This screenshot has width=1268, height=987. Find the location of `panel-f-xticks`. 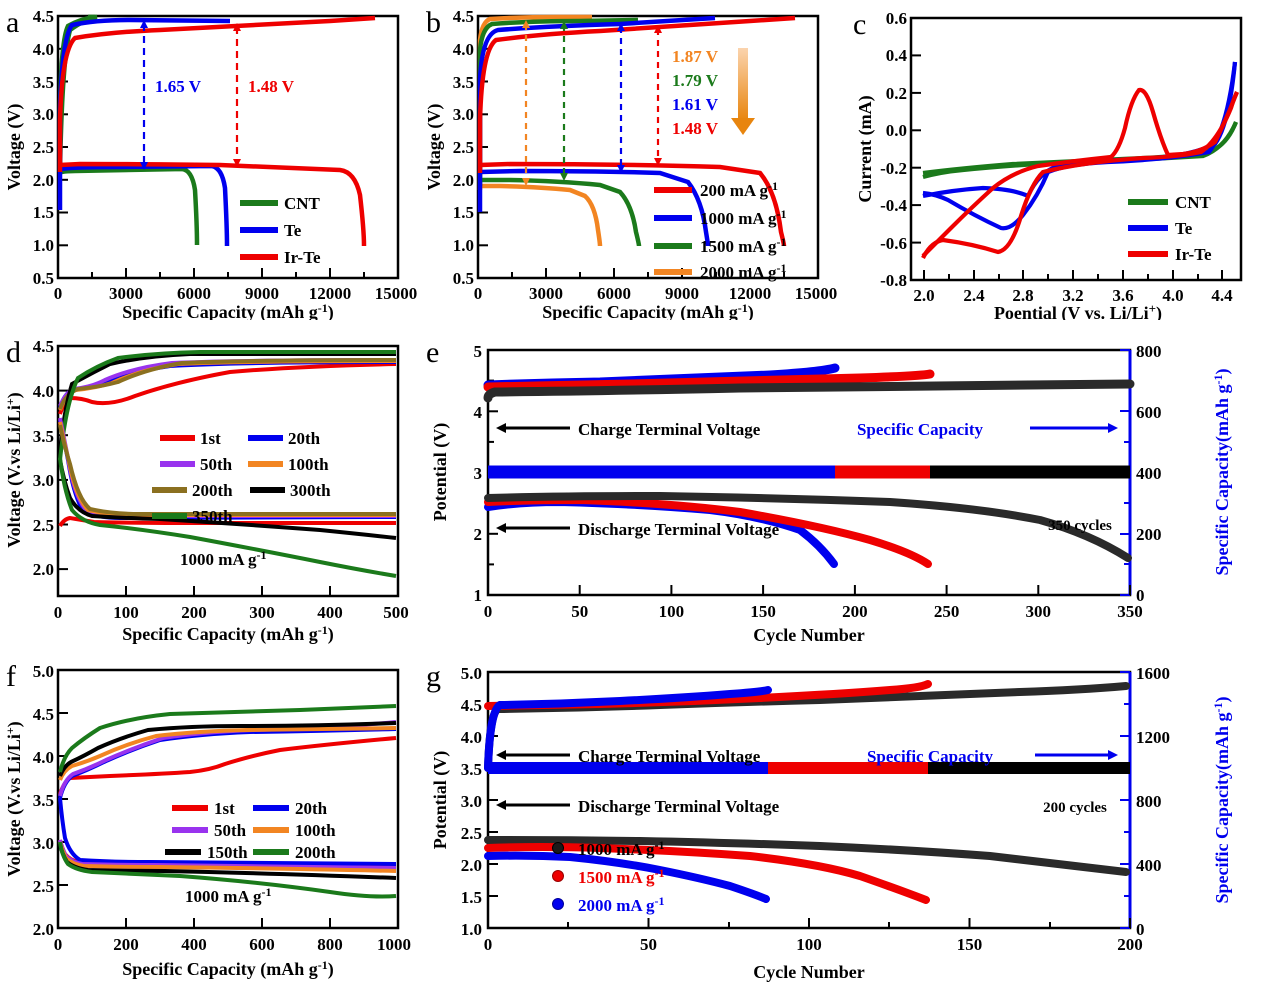

panel-f-xticks is located at coordinates (228, 923).